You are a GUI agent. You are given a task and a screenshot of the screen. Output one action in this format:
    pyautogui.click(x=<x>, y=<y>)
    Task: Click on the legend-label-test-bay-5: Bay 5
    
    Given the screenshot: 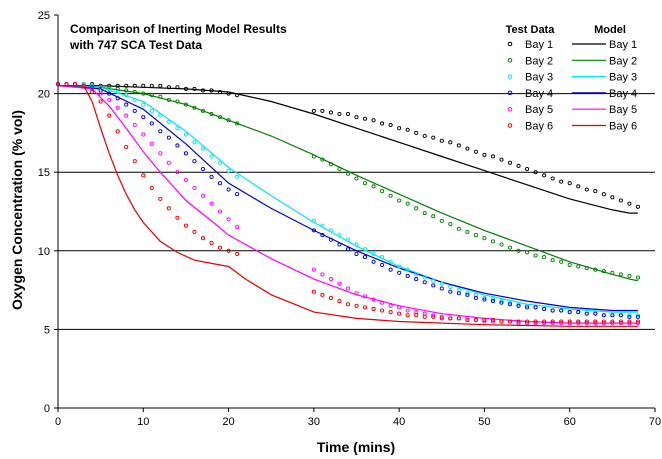 What is the action you would take?
    pyautogui.click(x=539, y=110)
    